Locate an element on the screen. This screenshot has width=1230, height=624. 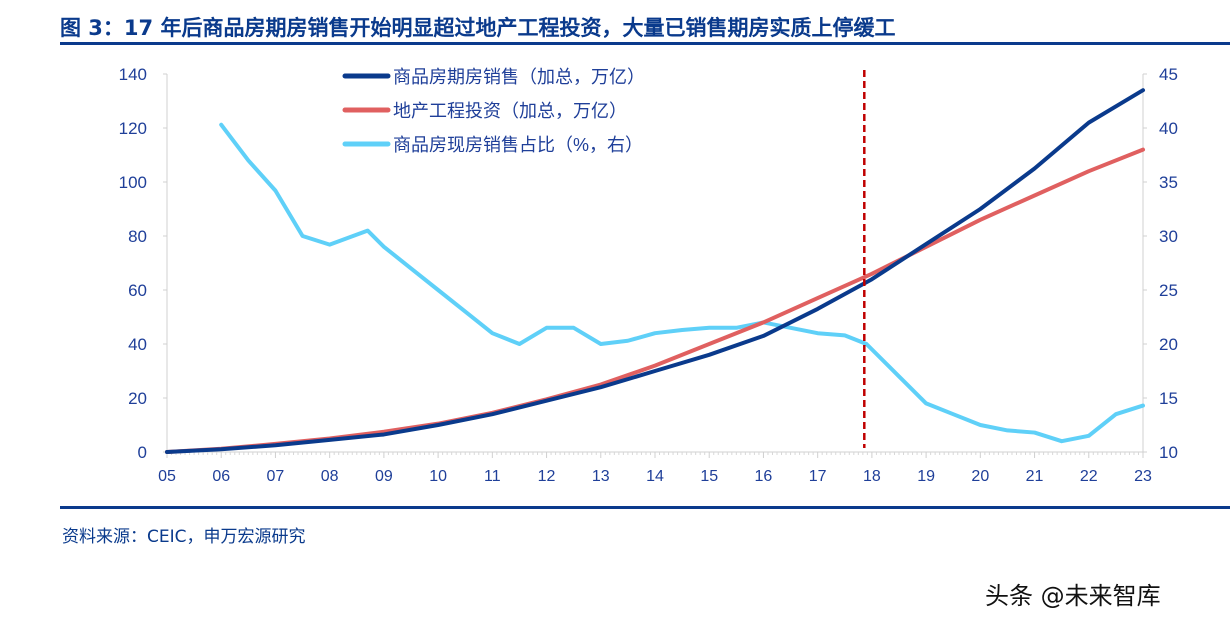
watermark: 头条 @未来智库 is located at coordinates (1073, 596).